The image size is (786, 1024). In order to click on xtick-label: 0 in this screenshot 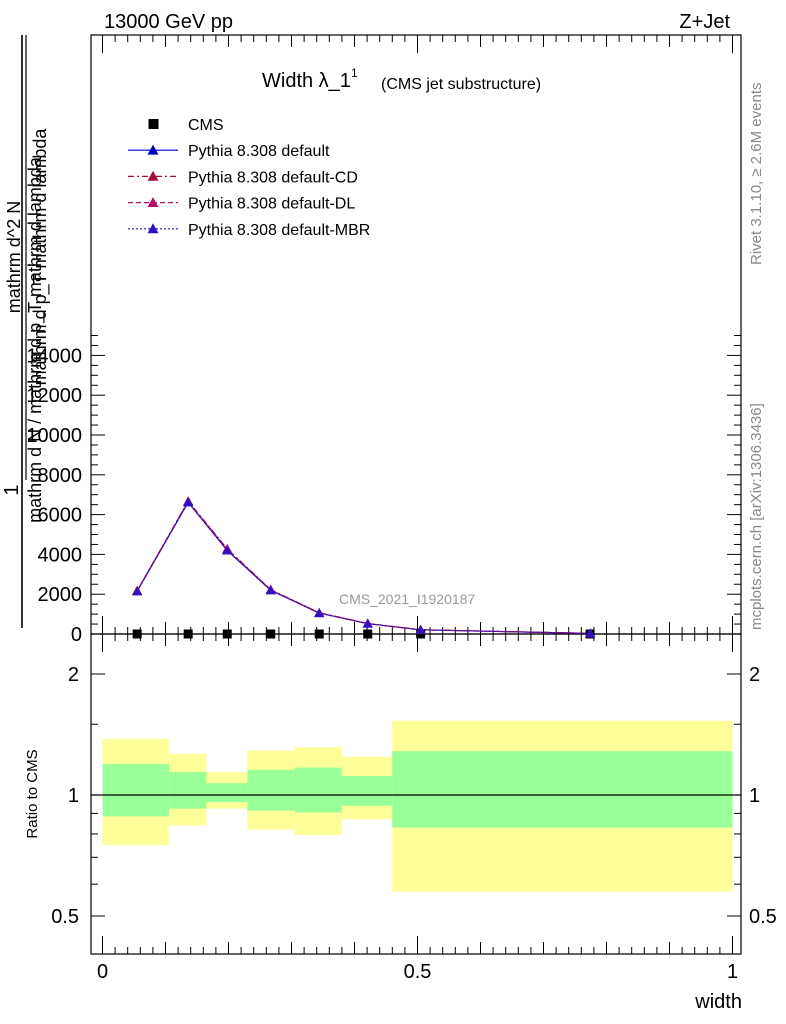, I will do `click(102, 972)`.